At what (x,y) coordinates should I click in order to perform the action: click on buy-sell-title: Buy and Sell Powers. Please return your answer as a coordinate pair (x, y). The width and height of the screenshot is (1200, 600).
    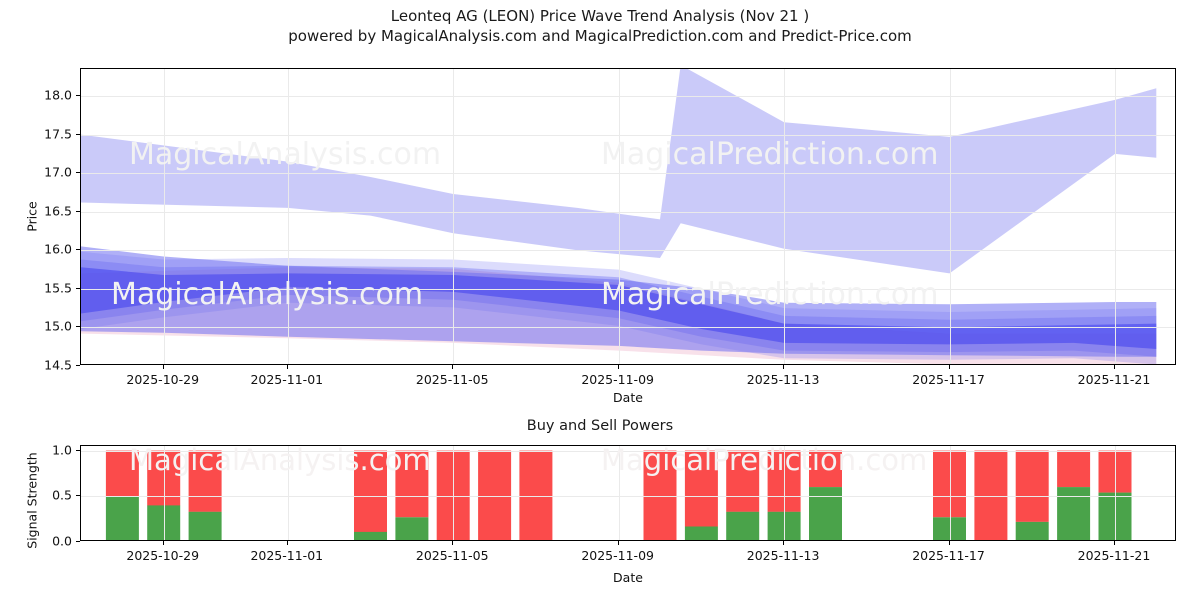
    Looking at the image, I should click on (600, 426).